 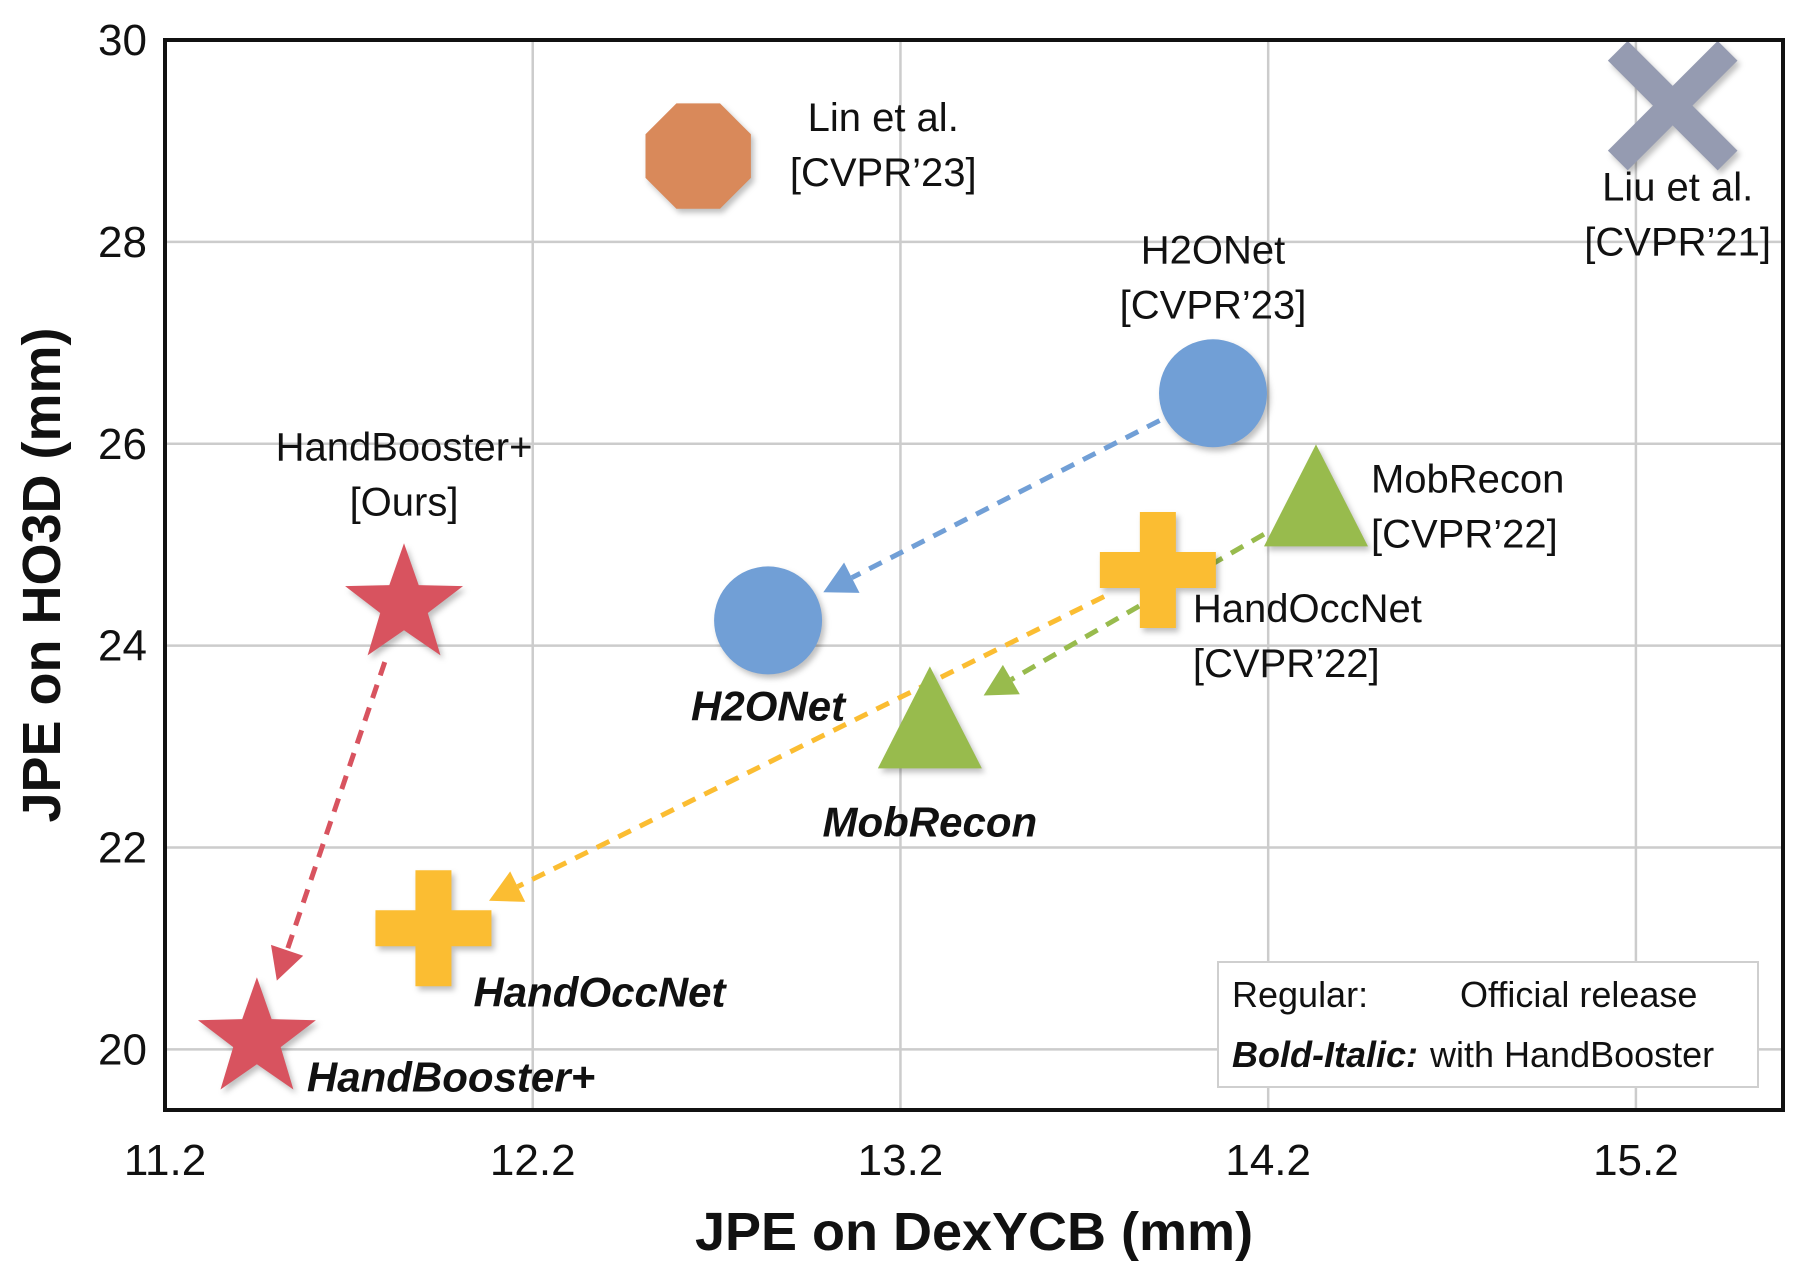 What do you see at coordinates (883, 118) in the screenshot?
I see `label-line: Lin et al.` at bounding box center [883, 118].